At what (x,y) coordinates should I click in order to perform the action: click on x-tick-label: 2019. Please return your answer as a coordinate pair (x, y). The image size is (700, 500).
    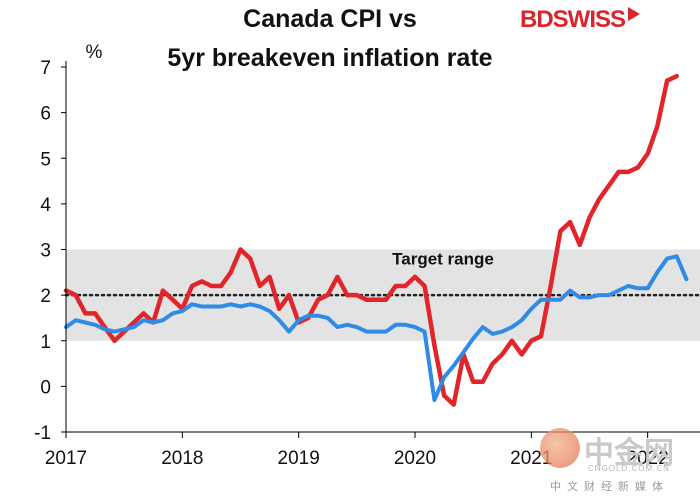
    Looking at the image, I should click on (299, 458).